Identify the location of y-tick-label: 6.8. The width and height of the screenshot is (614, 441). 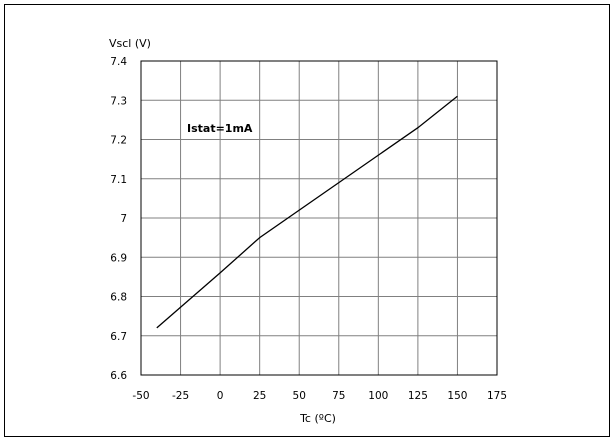
(118, 298).